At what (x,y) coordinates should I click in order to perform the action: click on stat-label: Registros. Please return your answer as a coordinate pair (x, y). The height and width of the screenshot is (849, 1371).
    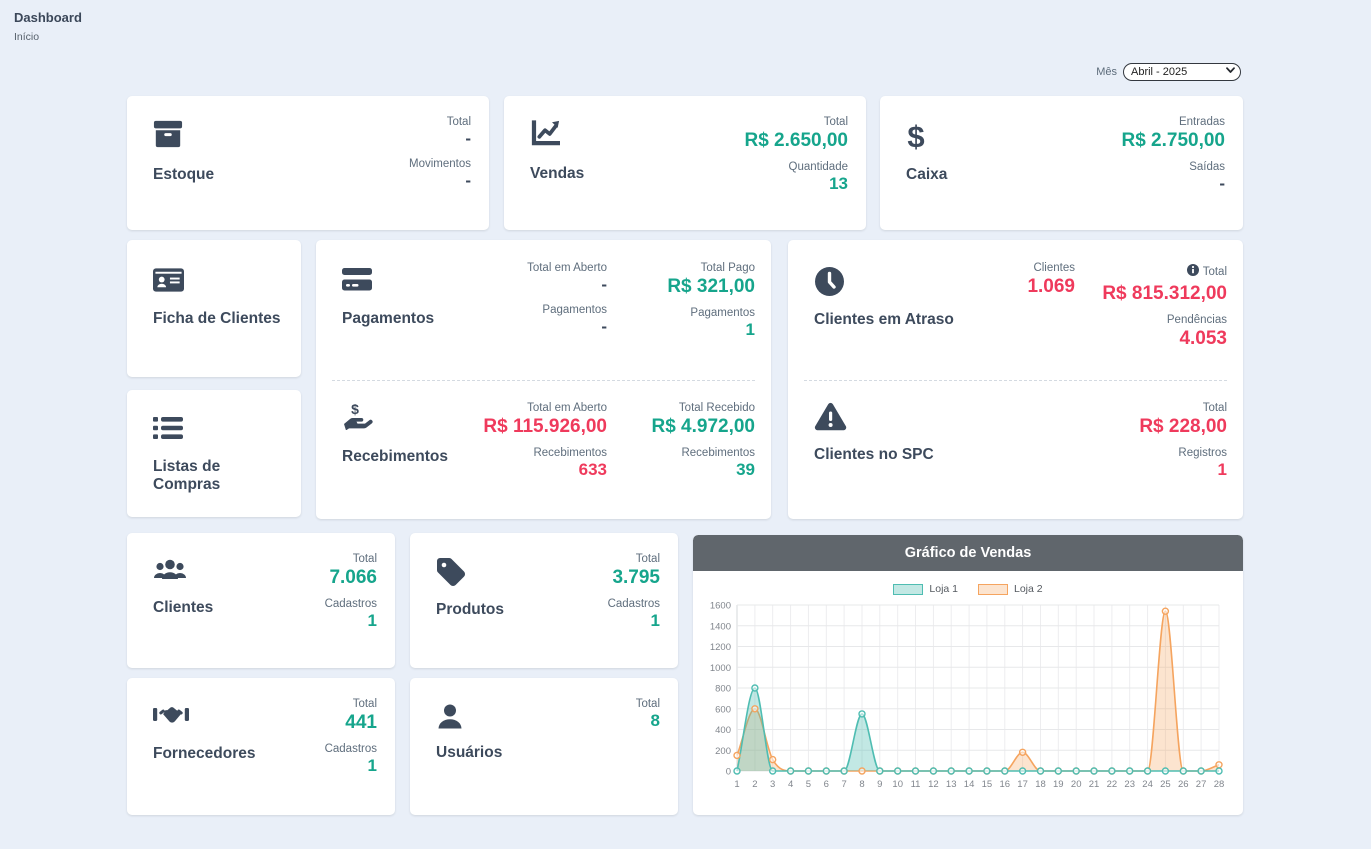
    Looking at the image, I should click on (1202, 452).